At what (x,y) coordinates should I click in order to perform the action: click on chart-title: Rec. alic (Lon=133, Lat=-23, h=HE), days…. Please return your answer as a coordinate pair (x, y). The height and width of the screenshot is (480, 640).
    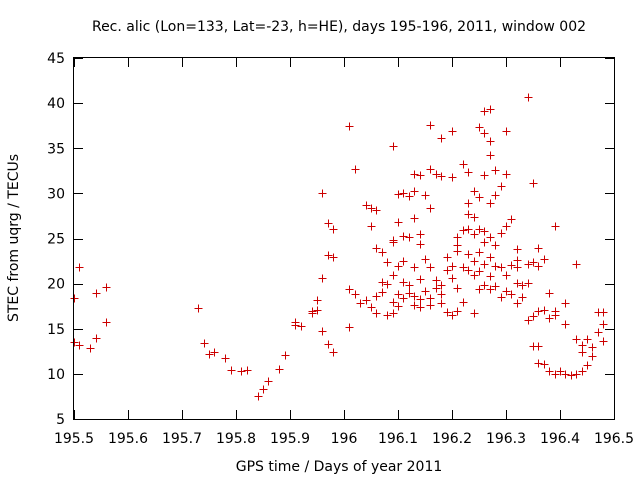
    Looking at the image, I should click on (339, 27).